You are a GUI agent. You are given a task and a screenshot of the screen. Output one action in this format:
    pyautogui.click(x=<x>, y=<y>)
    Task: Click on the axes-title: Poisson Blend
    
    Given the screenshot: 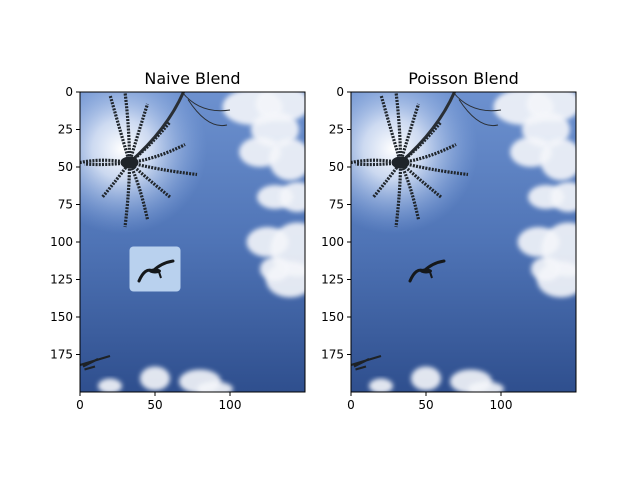 What is the action you would take?
    pyautogui.click(x=463, y=78)
    